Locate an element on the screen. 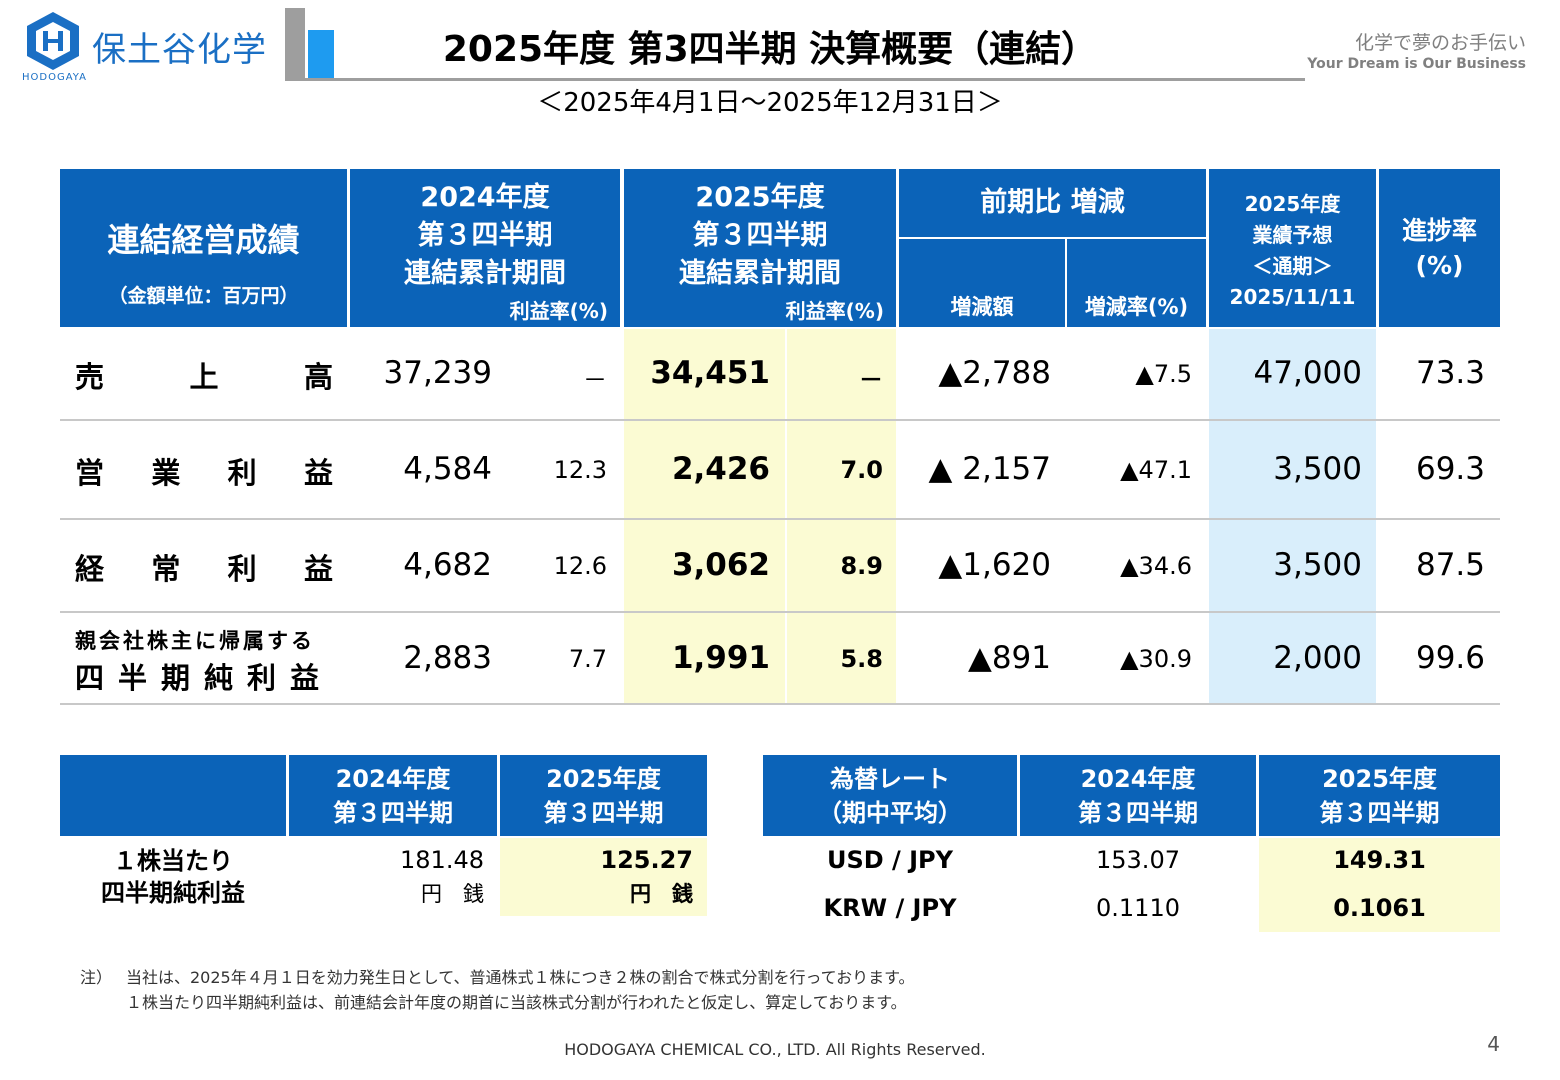 This screenshot has height=1080, width=1560. sales-prev-margin: － is located at coordinates (595, 380).